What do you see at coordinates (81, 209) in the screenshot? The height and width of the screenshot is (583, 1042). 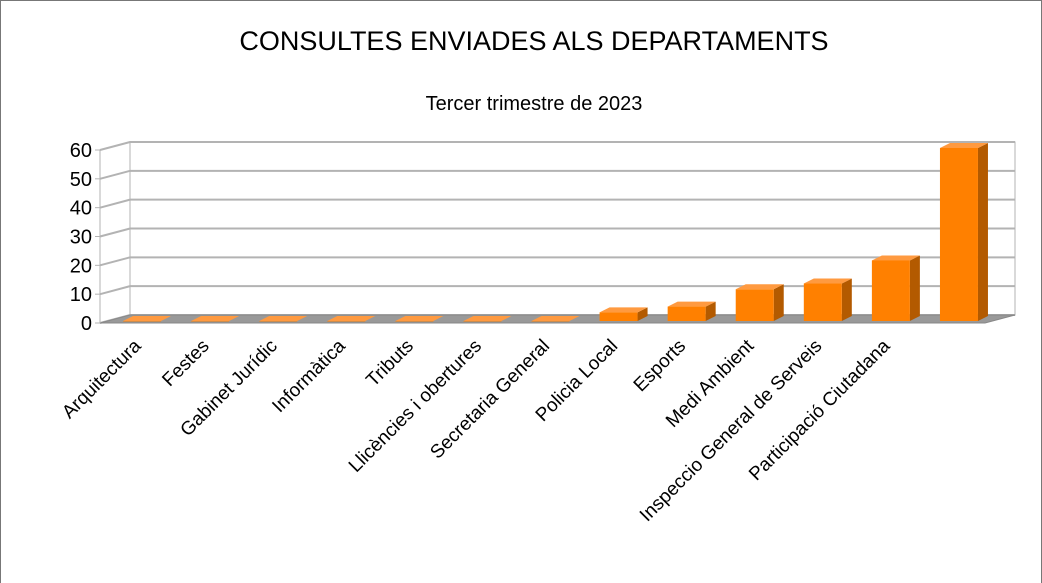 I see `y-tick-label: 40` at bounding box center [81, 209].